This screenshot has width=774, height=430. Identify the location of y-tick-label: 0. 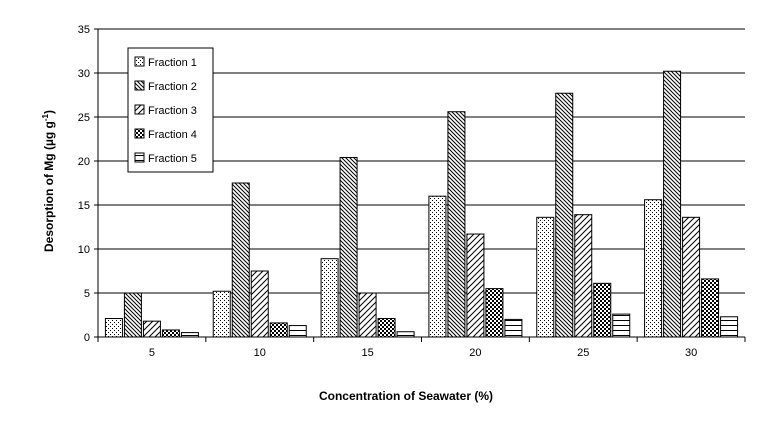
(87, 338).